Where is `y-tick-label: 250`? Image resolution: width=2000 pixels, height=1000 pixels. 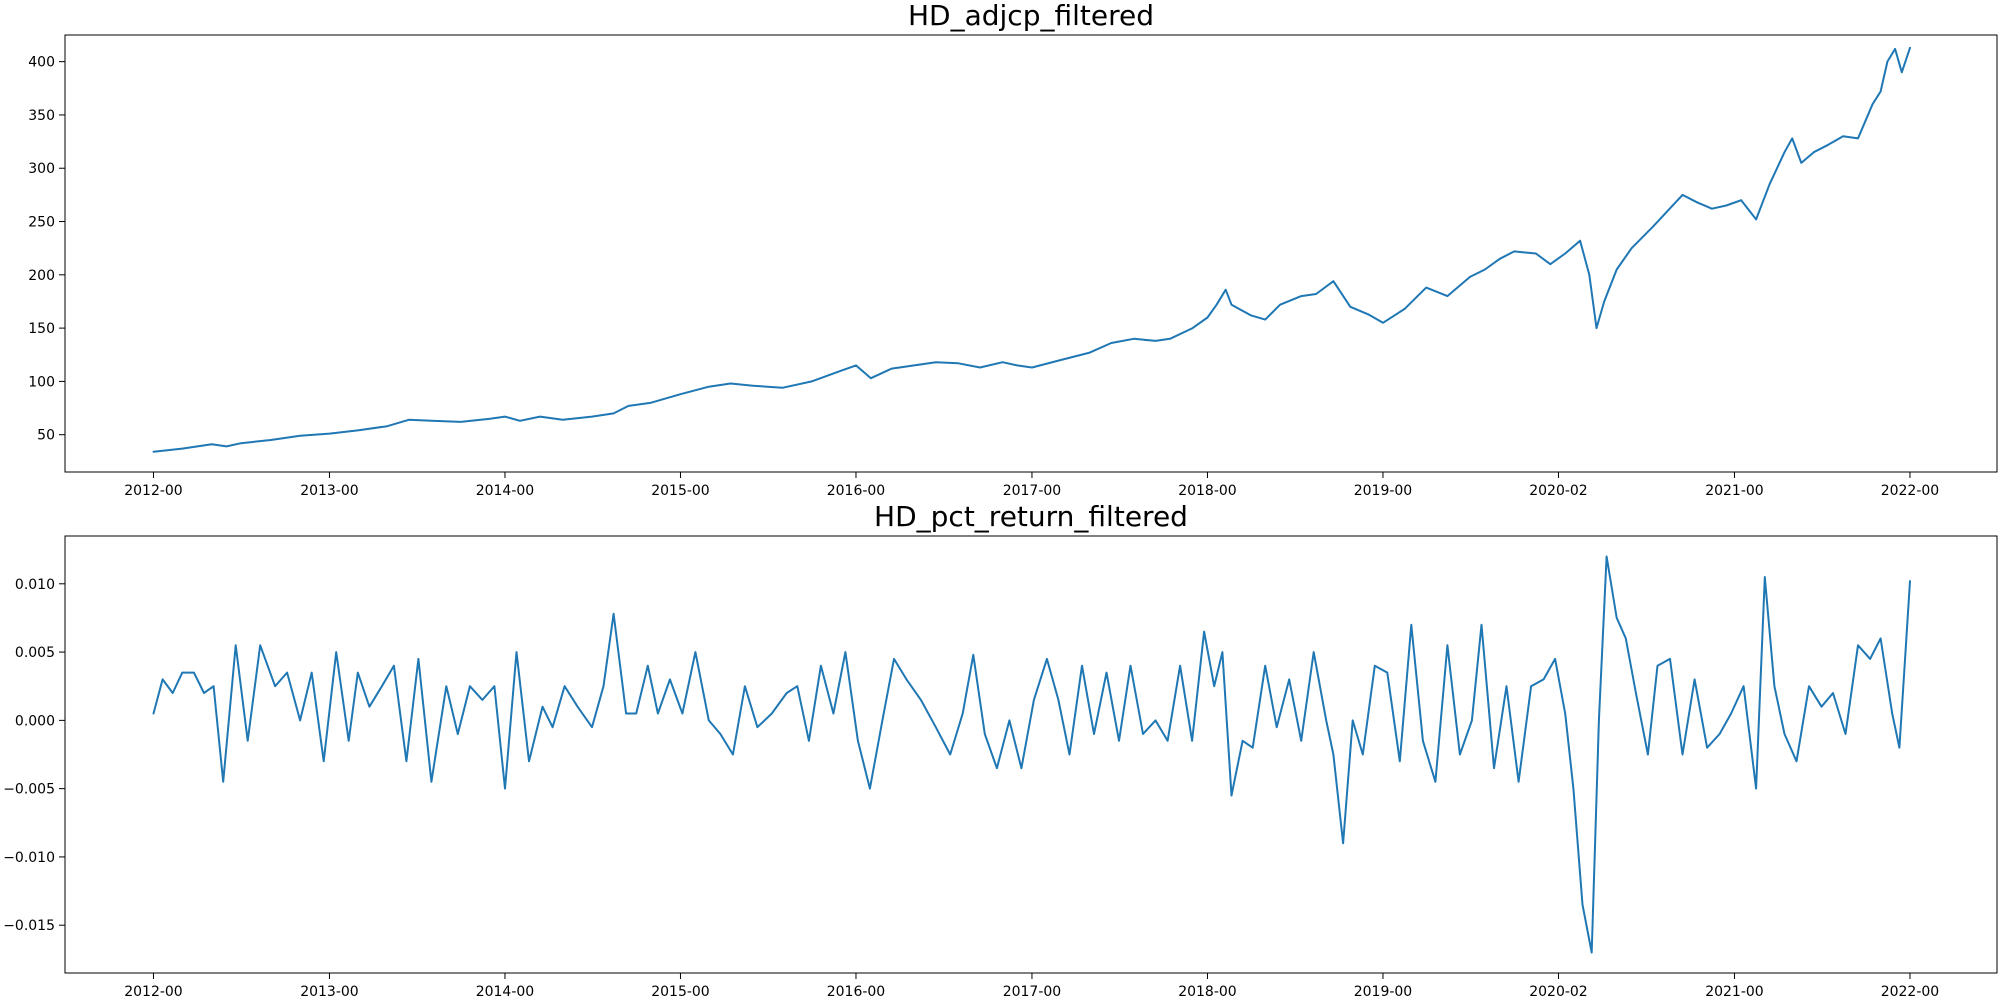 y-tick-label: 250 is located at coordinates (41, 223).